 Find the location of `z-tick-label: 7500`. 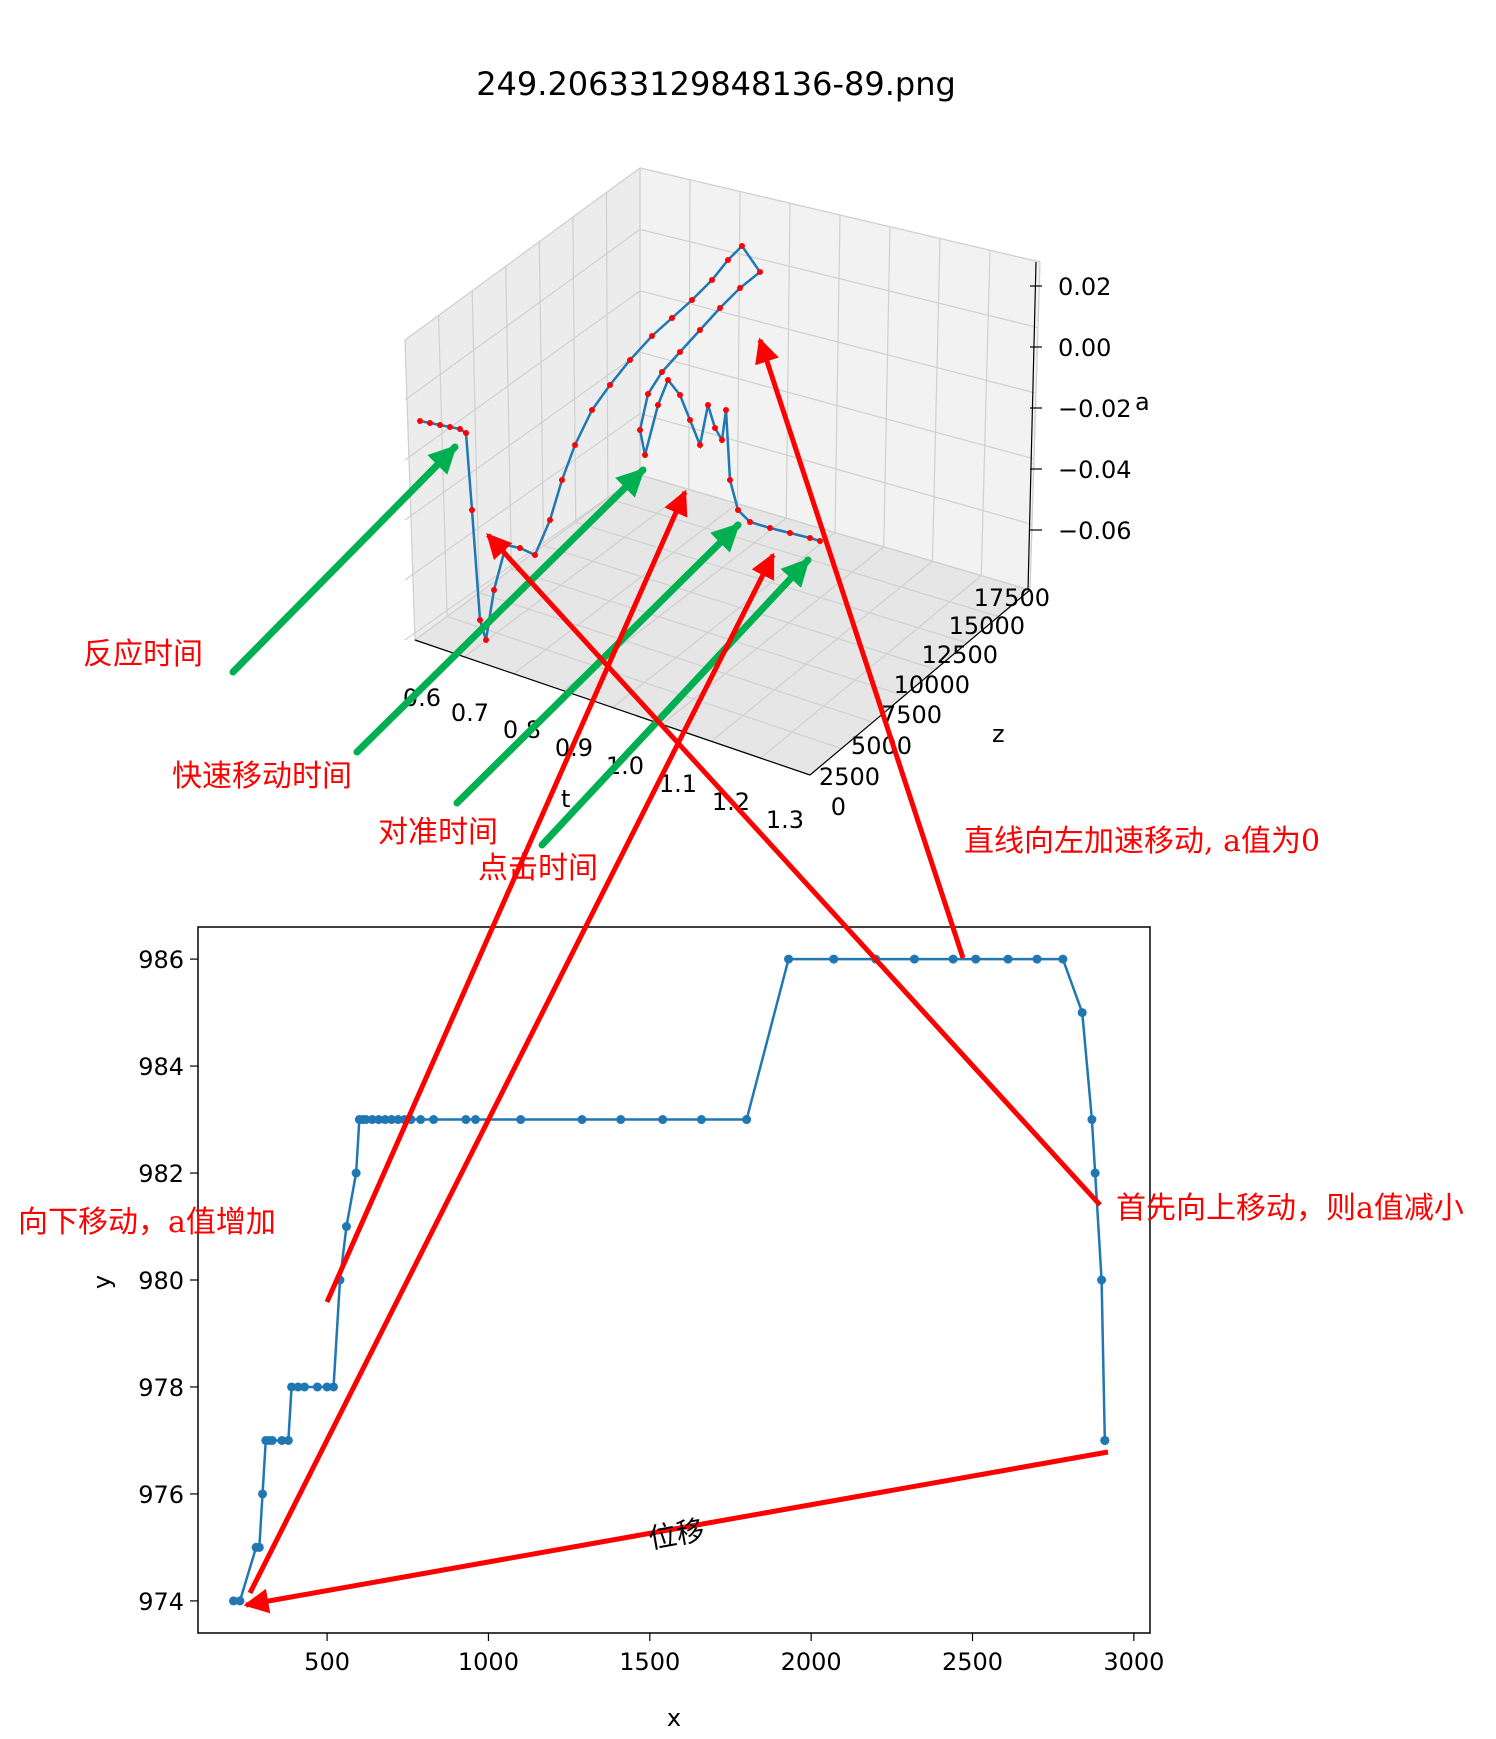

z-tick-label: 7500 is located at coordinates (911, 715).